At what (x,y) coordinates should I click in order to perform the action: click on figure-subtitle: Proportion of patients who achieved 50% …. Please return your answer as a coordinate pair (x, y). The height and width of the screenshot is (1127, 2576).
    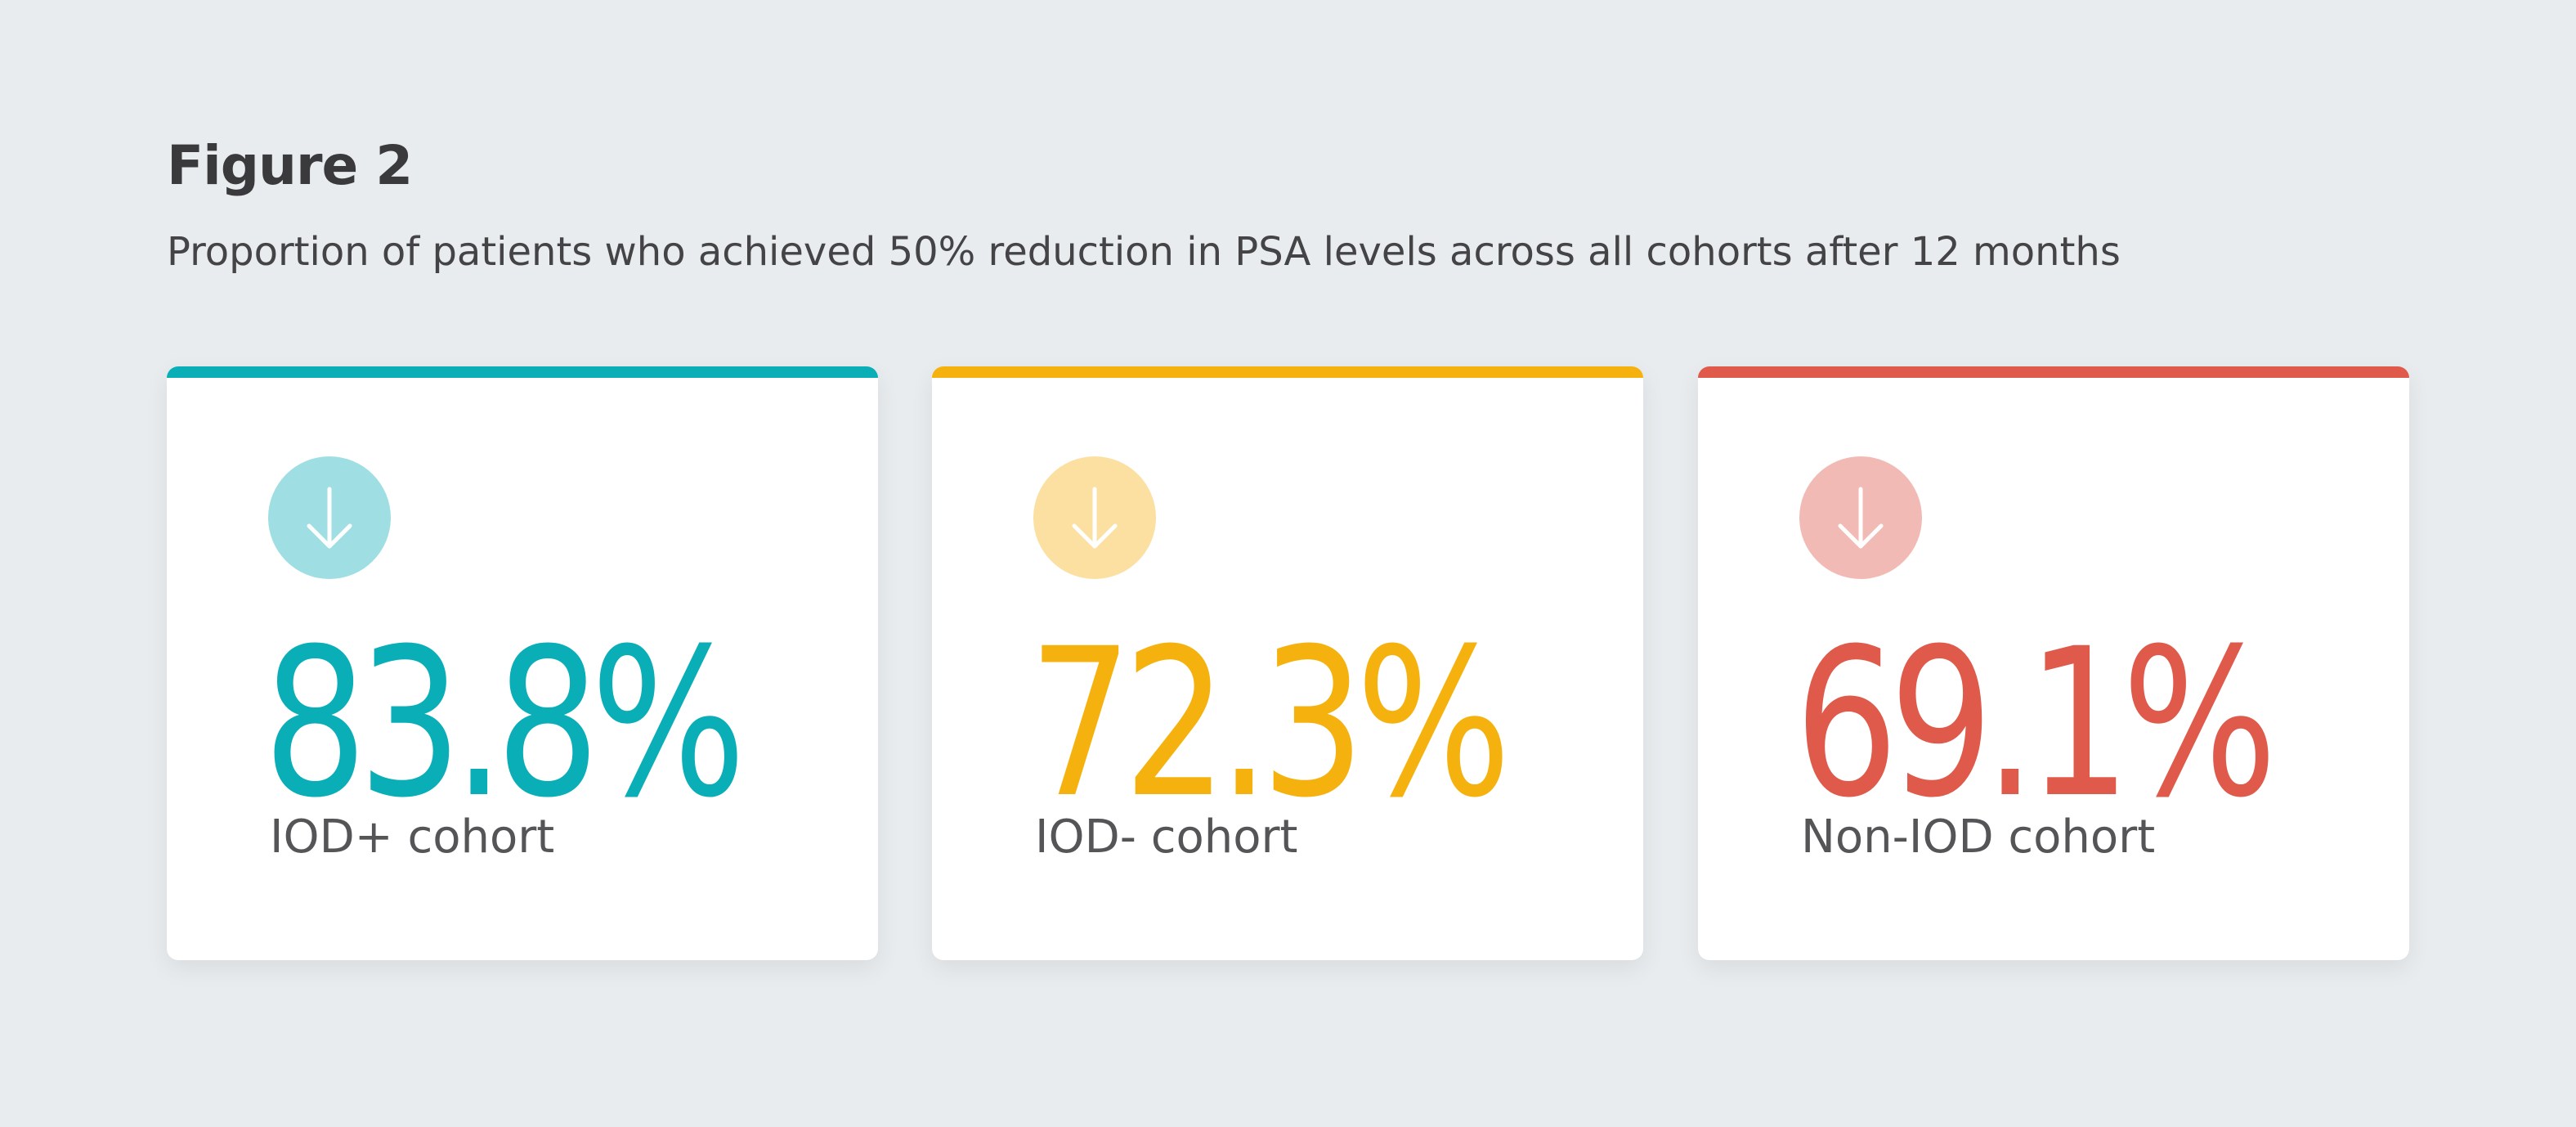
    Looking at the image, I should click on (1144, 252).